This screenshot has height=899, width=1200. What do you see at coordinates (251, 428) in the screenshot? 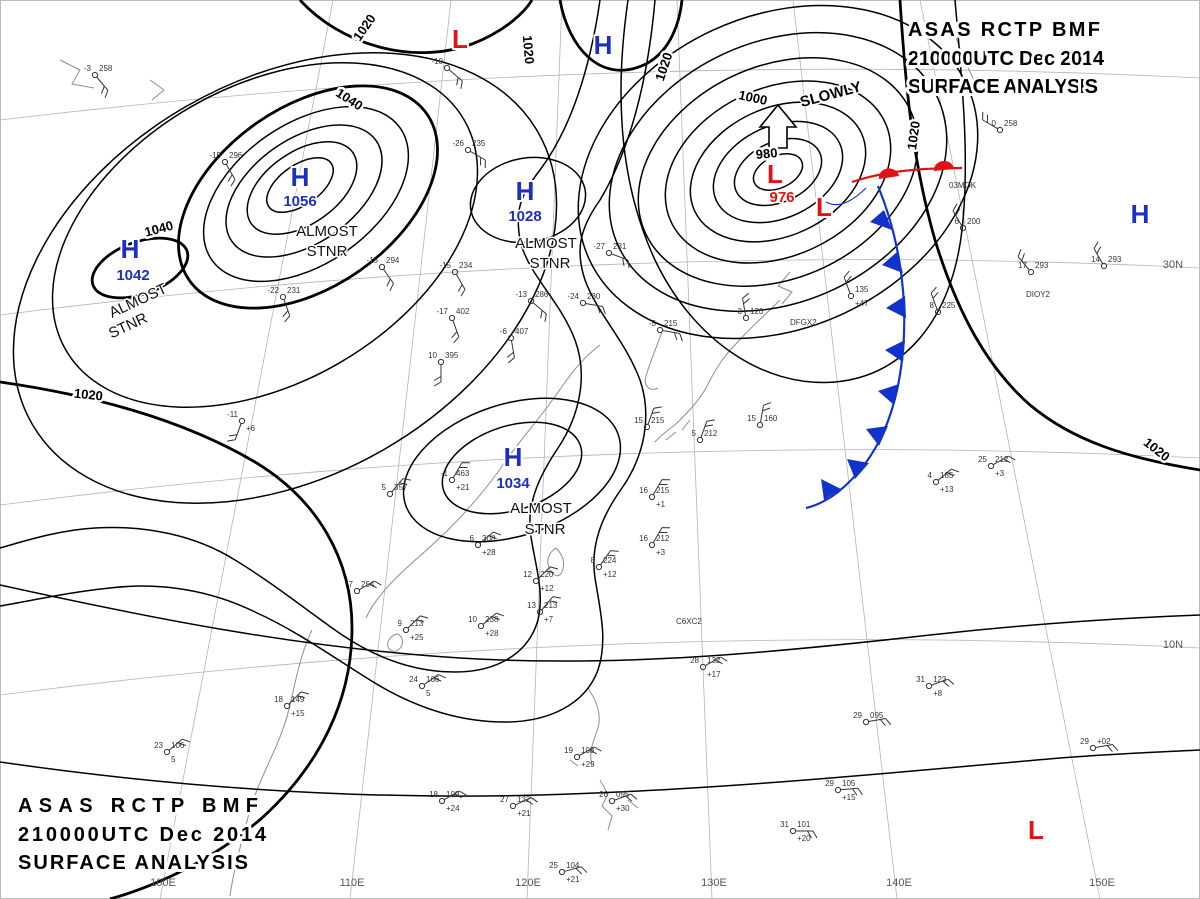
I see `station-tendency: +6` at bounding box center [251, 428].